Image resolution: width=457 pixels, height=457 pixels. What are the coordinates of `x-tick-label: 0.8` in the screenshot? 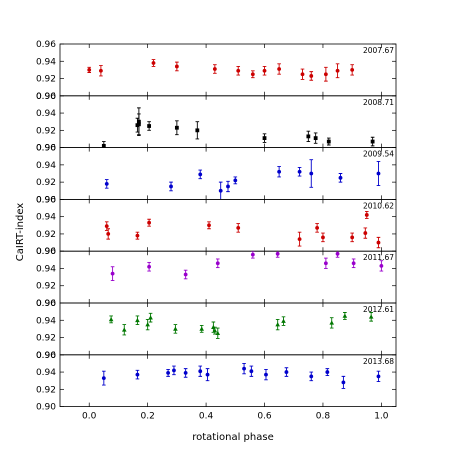 It's located at (323, 417).